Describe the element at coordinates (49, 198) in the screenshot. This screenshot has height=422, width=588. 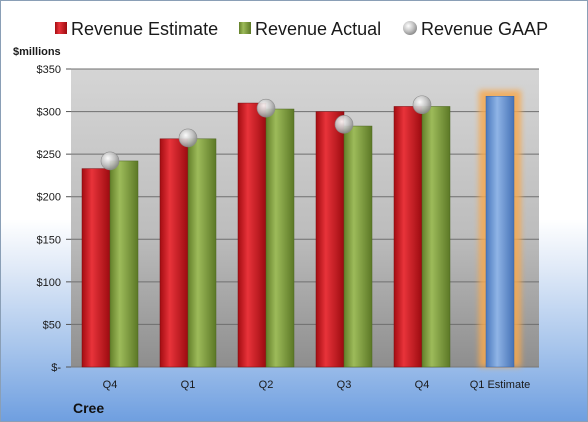
I see `y-tick-label: $200` at that location.